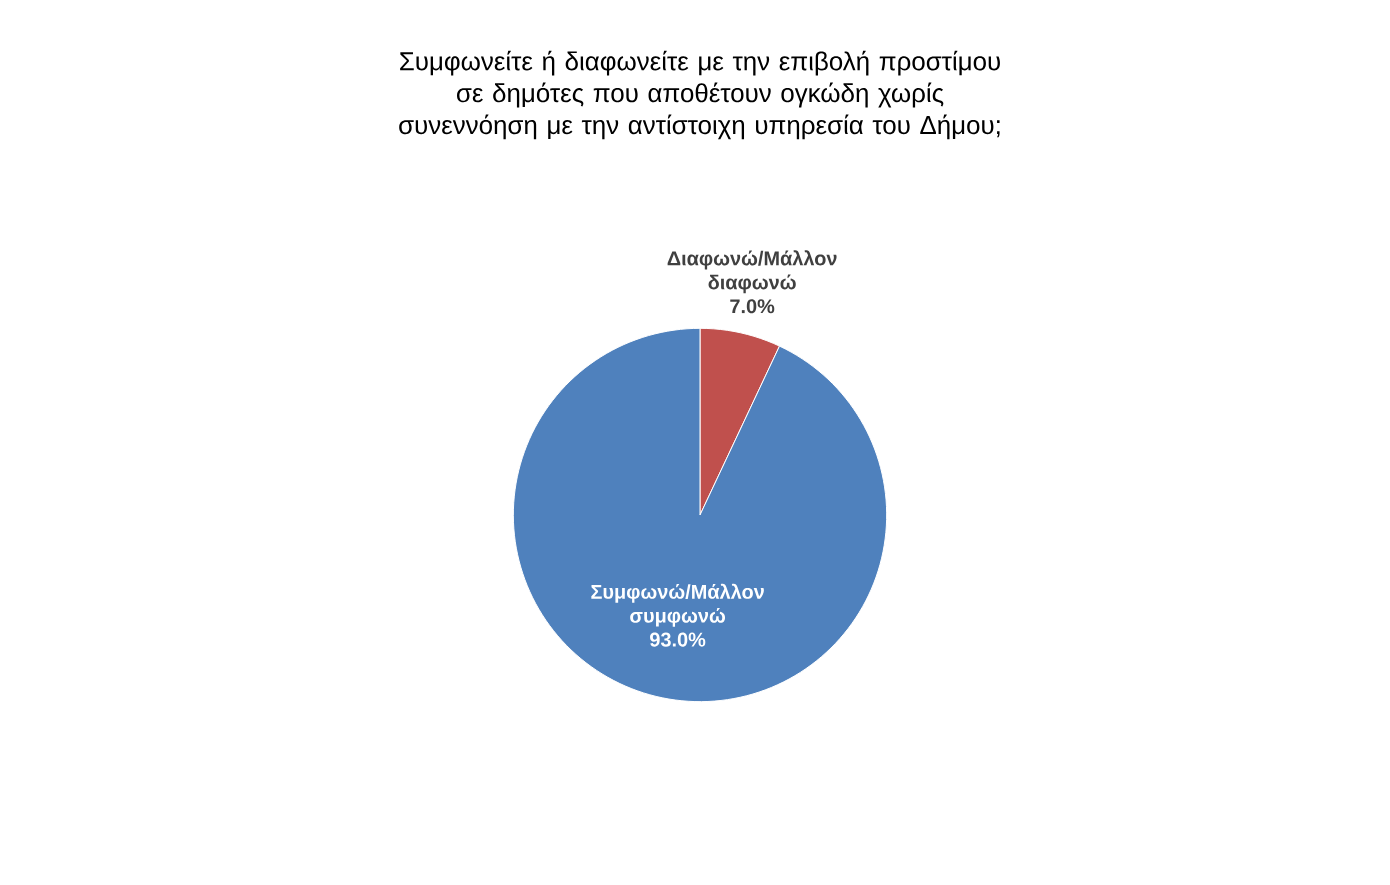 The height and width of the screenshot is (885, 1390). I want to click on slice-label: Διαφωνώ/Μάλλον διαφωνώ, so click(752, 272).